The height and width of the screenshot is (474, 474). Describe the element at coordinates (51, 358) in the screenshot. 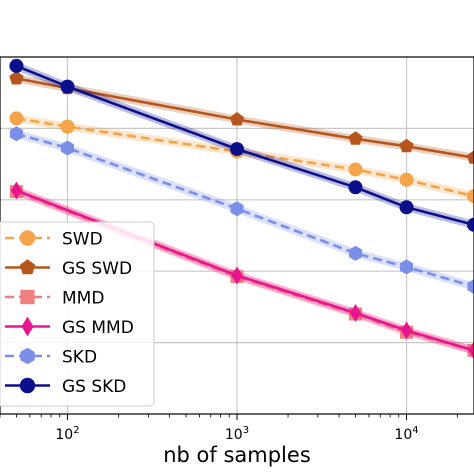

I see `legend-item: SKD` at that location.